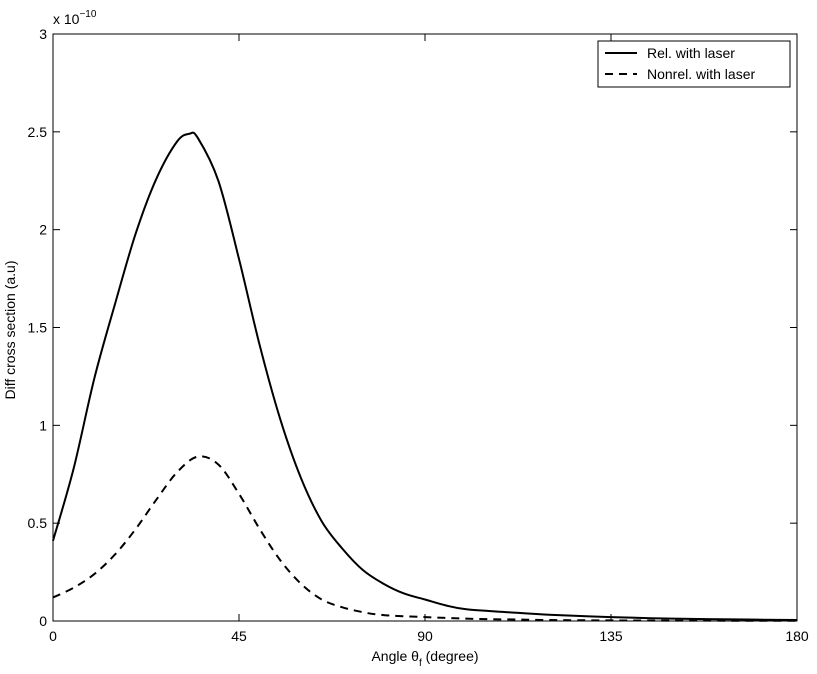 This screenshot has height=674, width=817. Describe the element at coordinates (43, 621) in the screenshot. I see `y-tick-label: 0` at that location.